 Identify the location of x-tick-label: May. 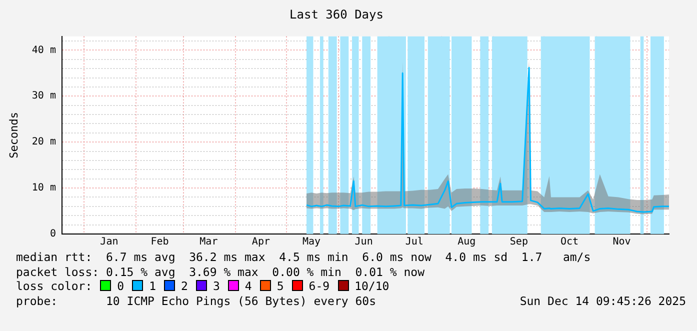
(311, 242).